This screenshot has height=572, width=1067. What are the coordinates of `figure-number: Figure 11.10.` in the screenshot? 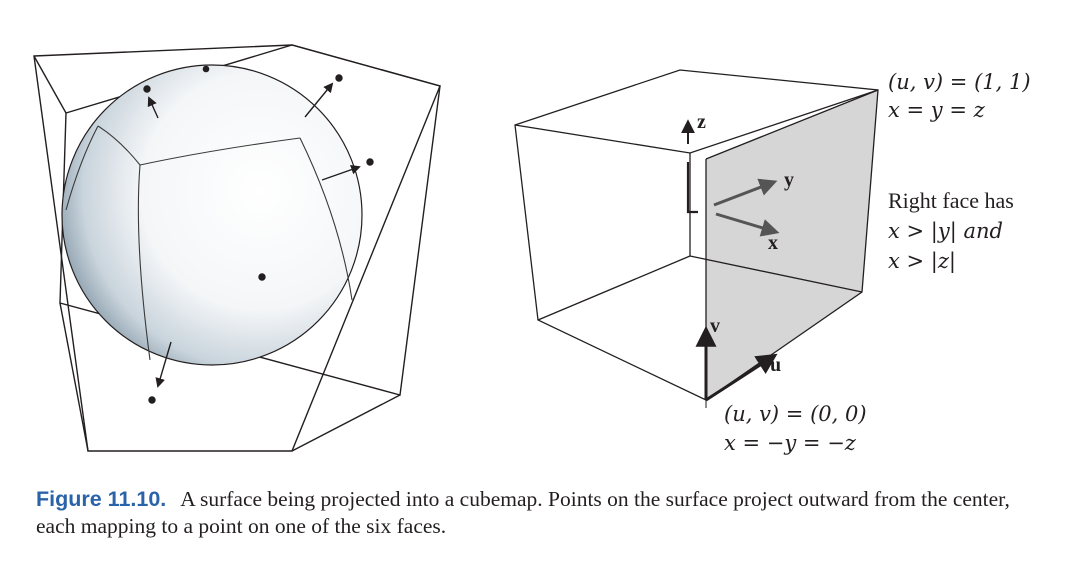 It's located at (101, 499).